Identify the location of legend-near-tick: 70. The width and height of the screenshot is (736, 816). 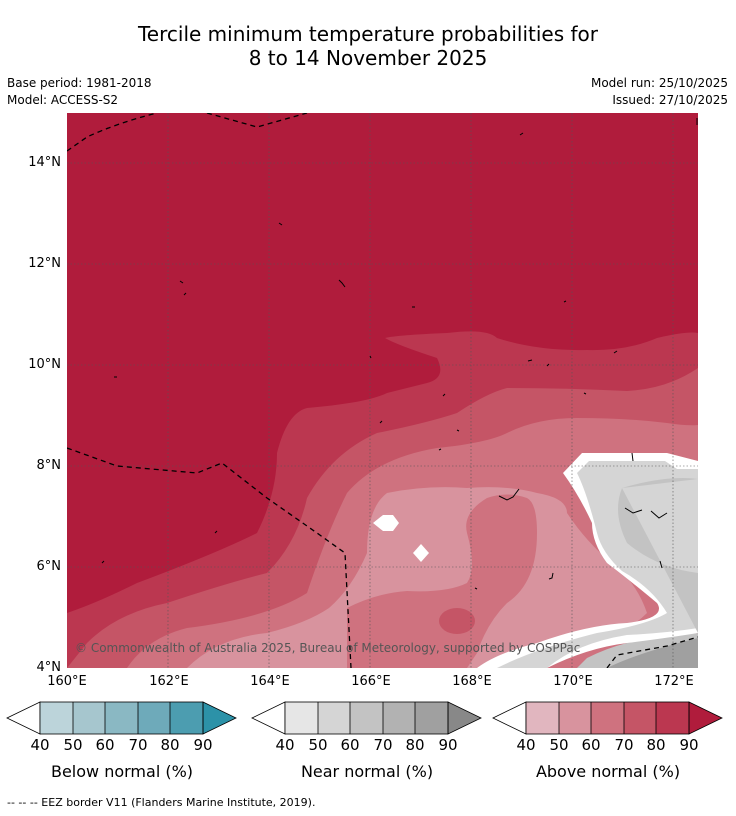
(383, 745).